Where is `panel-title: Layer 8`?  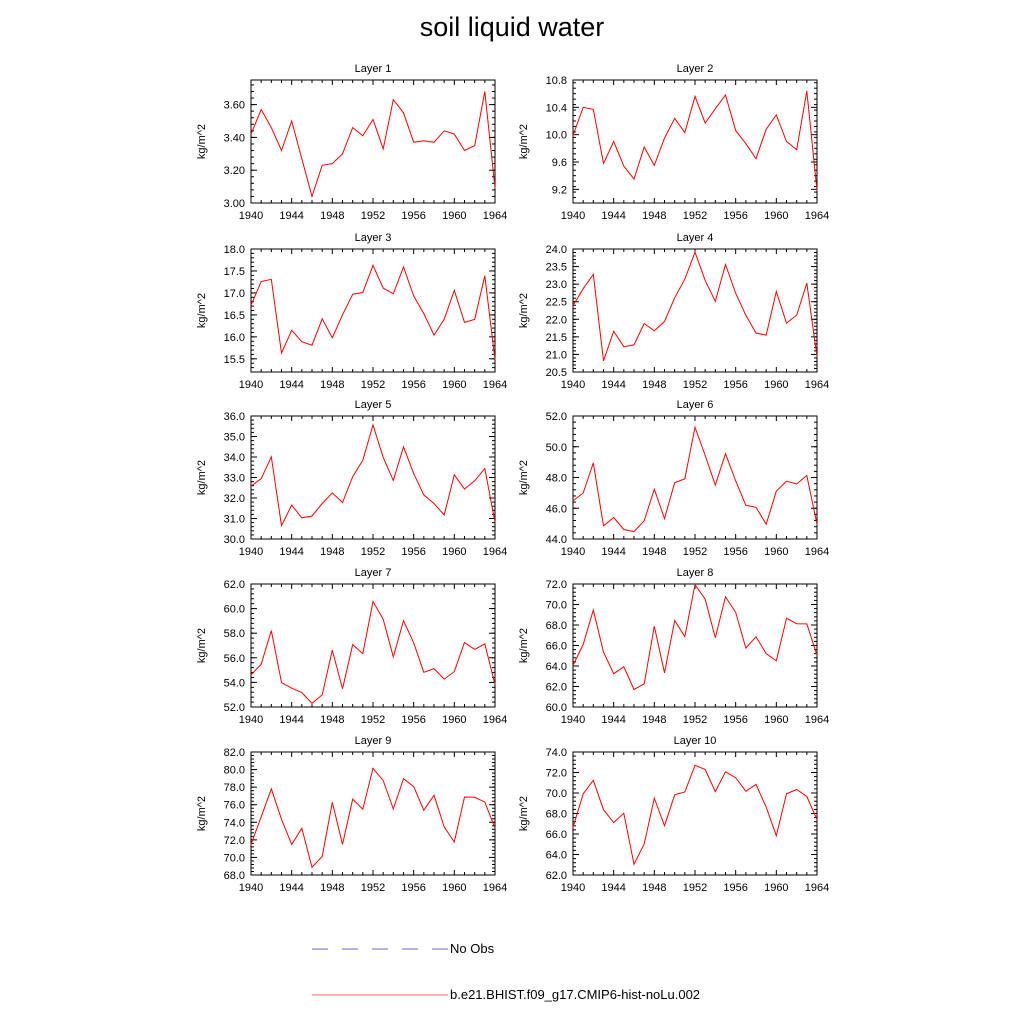 panel-title: Layer 8 is located at coordinates (695, 573).